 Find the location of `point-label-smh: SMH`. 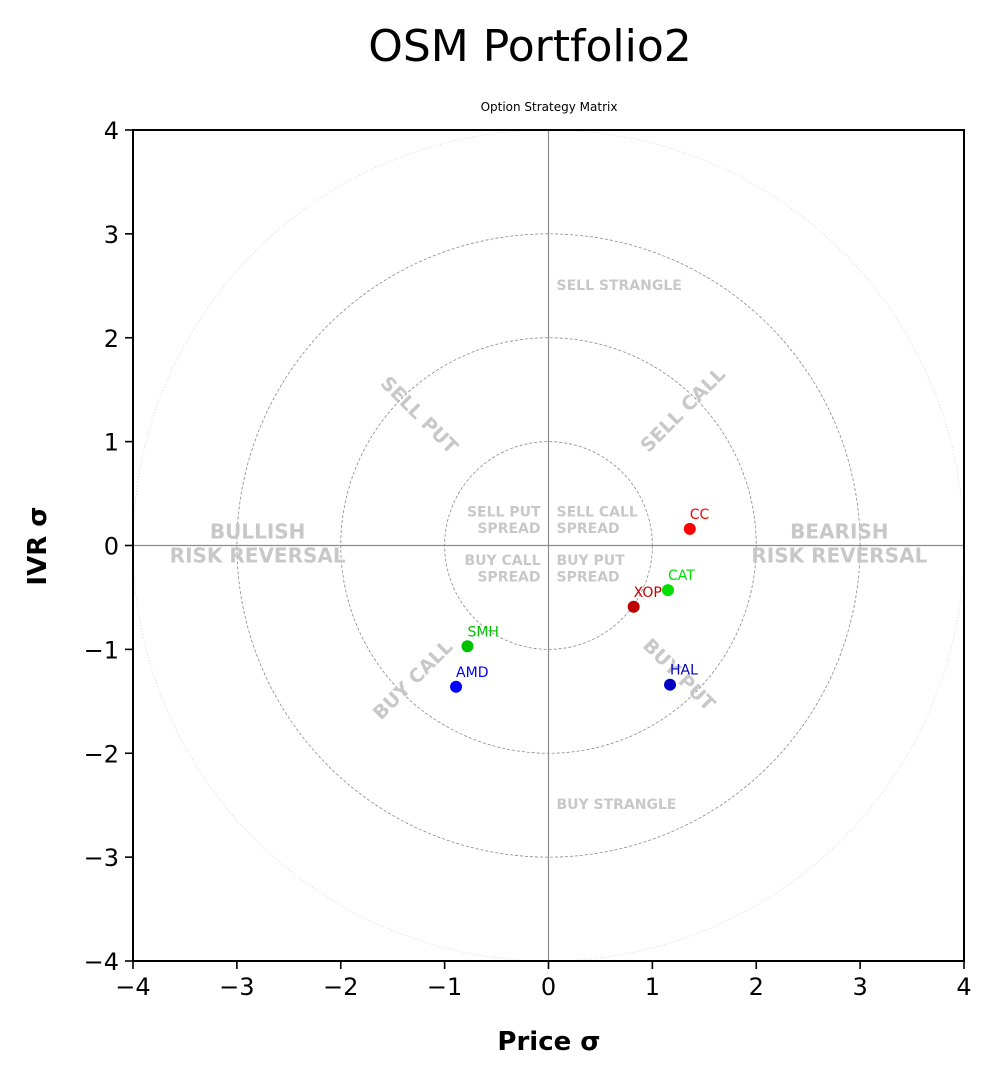

point-label-smh: SMH is located at coordinates (483, 632).